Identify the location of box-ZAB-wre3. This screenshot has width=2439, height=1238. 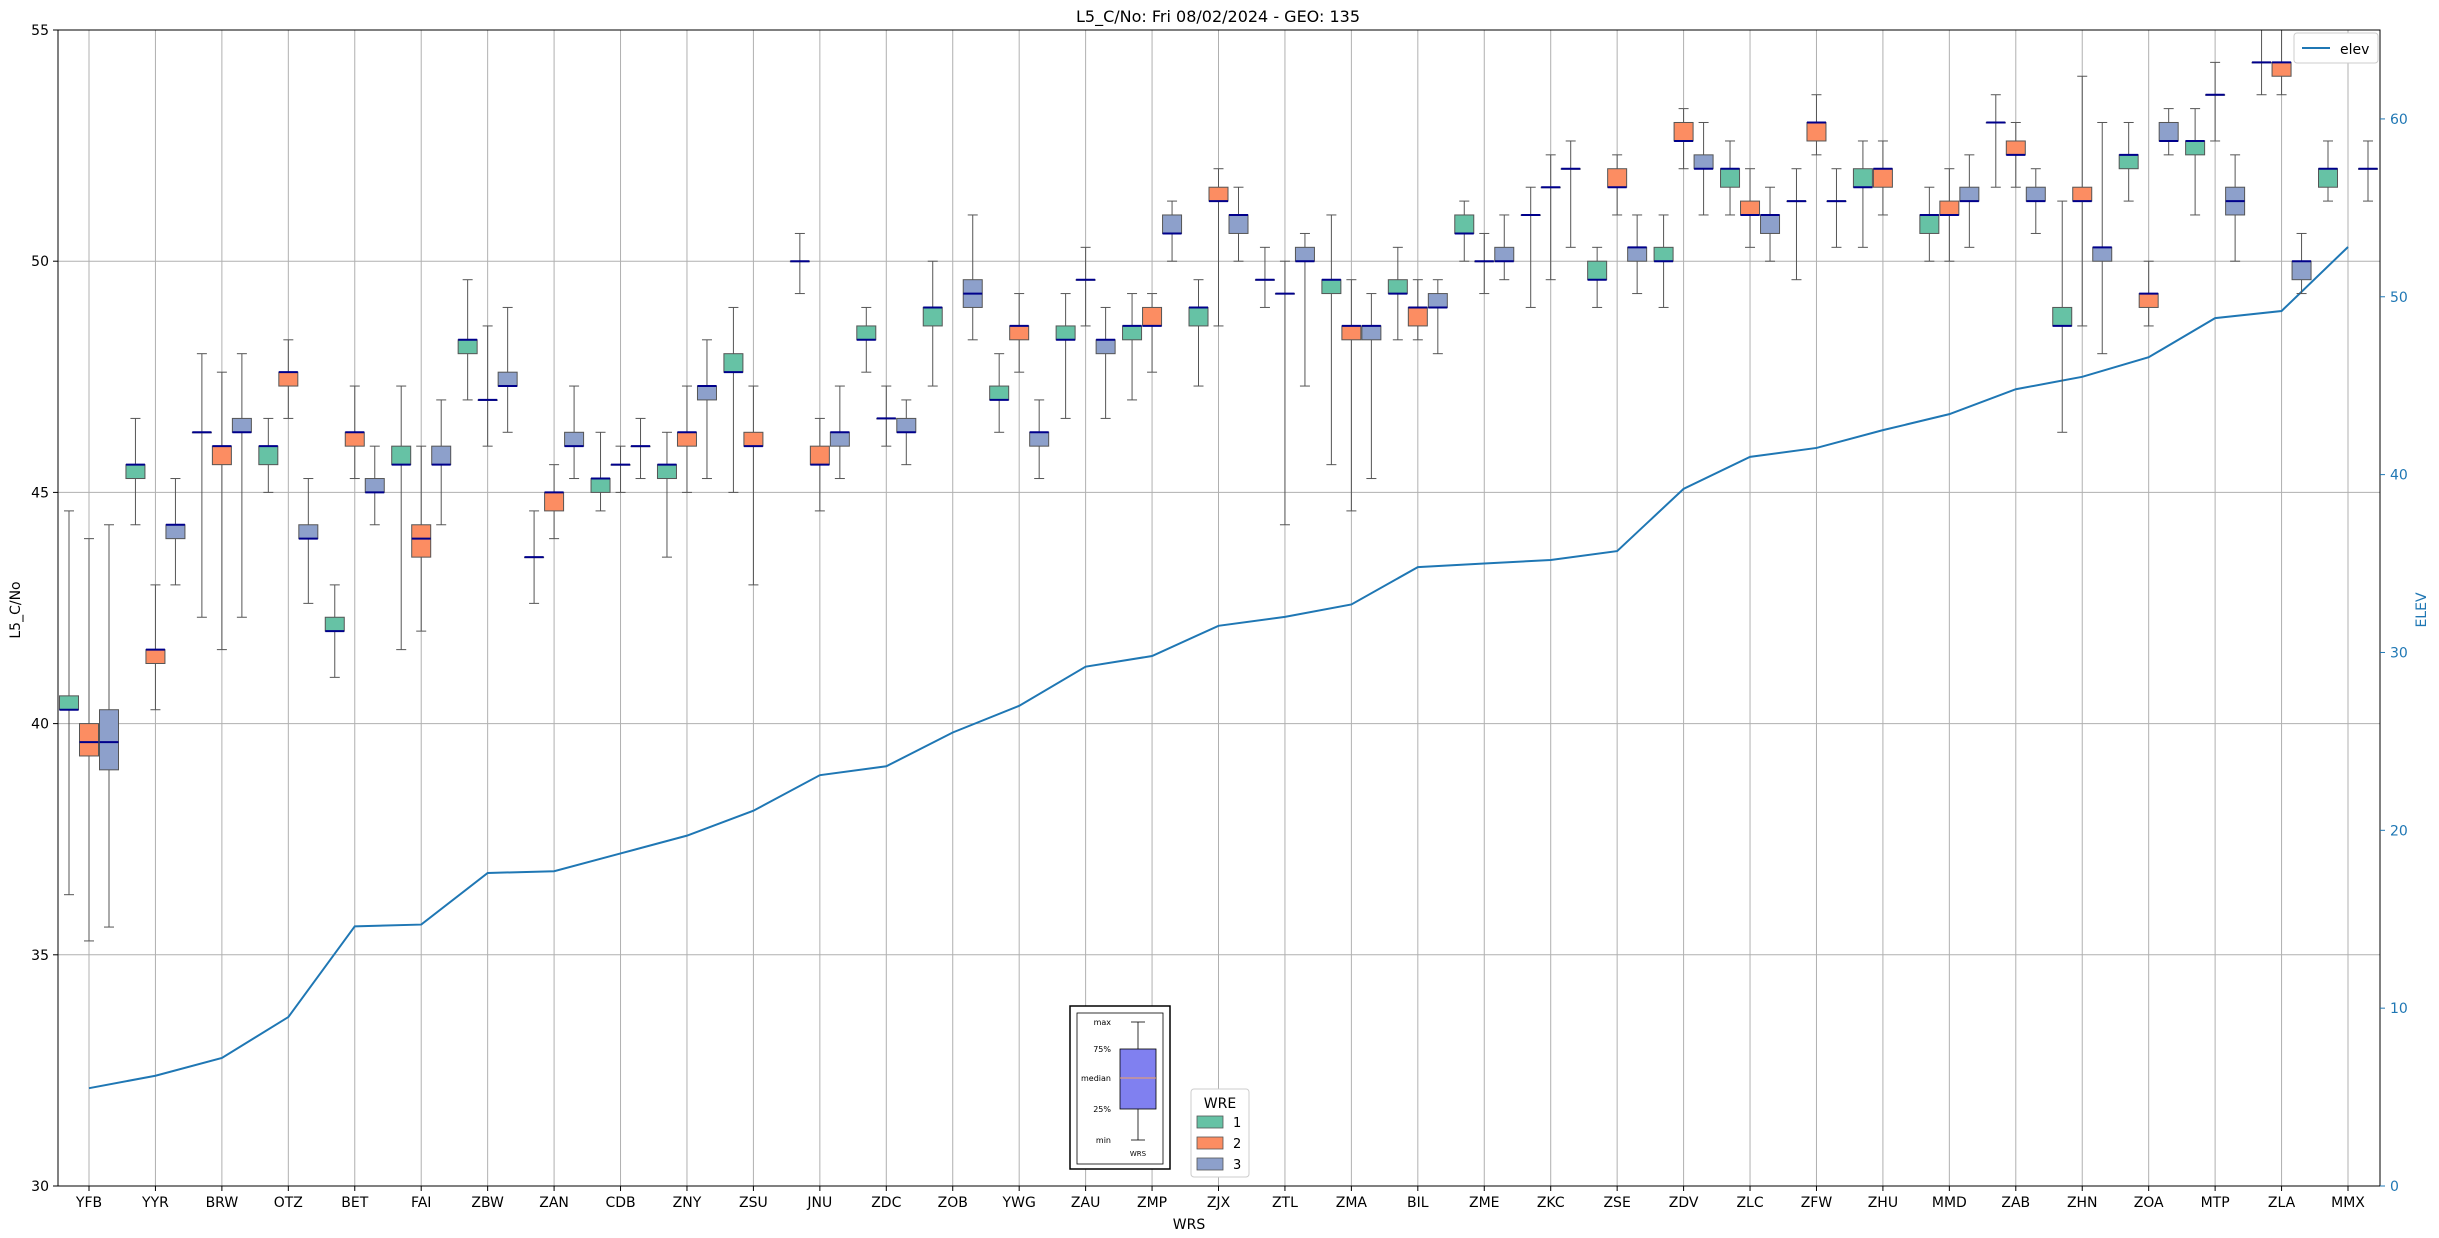
(2035, 201).